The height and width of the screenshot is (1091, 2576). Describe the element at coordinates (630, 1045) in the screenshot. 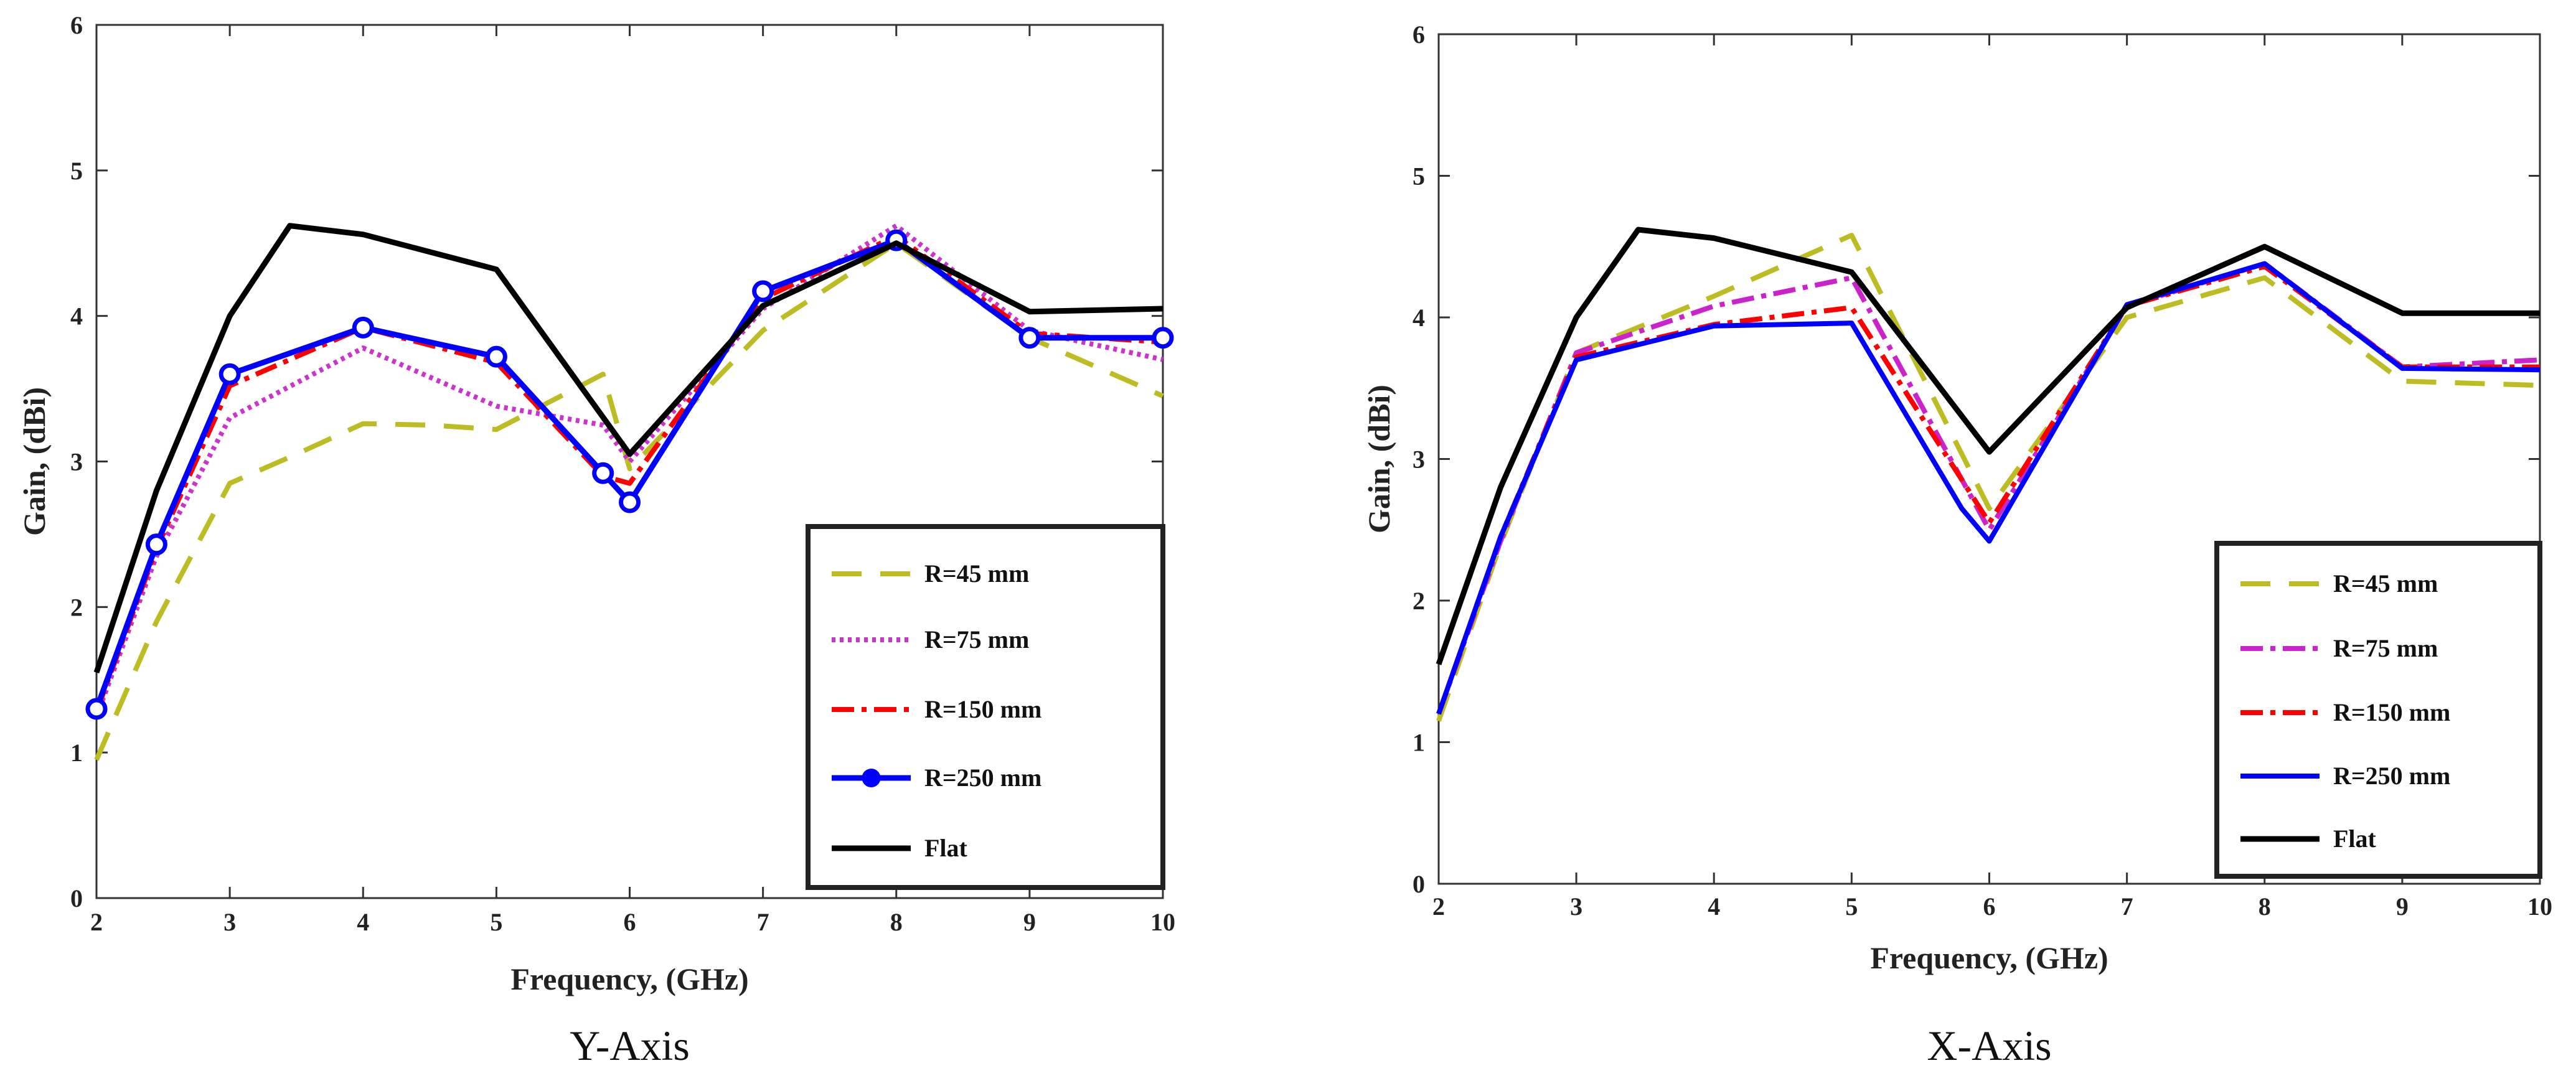

I see `chart-caption: Y-Axis` at that location.